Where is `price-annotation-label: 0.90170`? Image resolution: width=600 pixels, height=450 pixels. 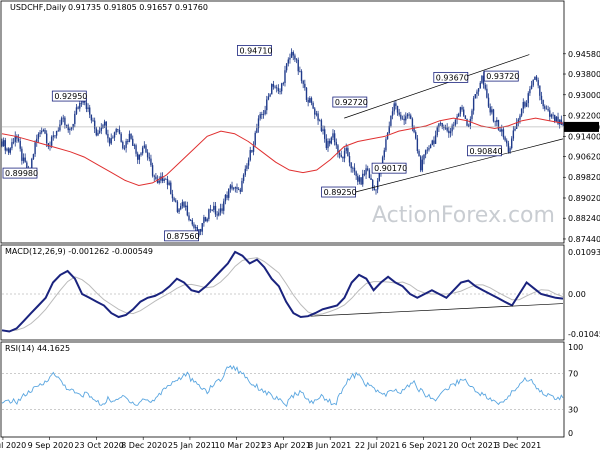
price-annotation-label: 0.90170 is located at coordinates (390, 168).